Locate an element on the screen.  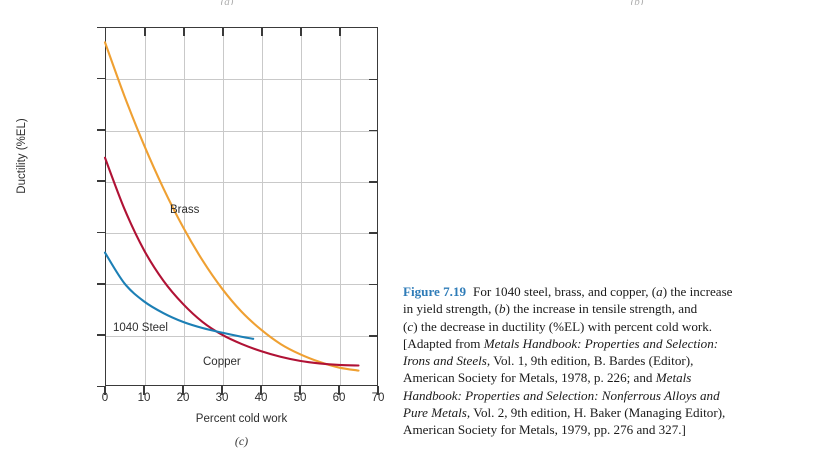
caption-line1-a: For 1040 steel, brass, and copper, ( is located at coordinates (565, 291).